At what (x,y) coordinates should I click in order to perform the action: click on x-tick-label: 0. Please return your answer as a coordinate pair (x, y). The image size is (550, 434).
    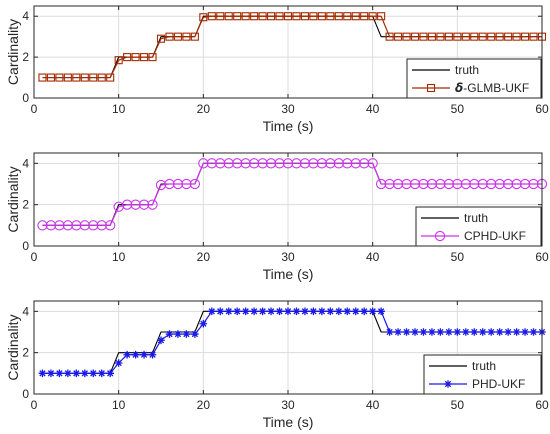
    Looking at the image, I should click on (34, 257).